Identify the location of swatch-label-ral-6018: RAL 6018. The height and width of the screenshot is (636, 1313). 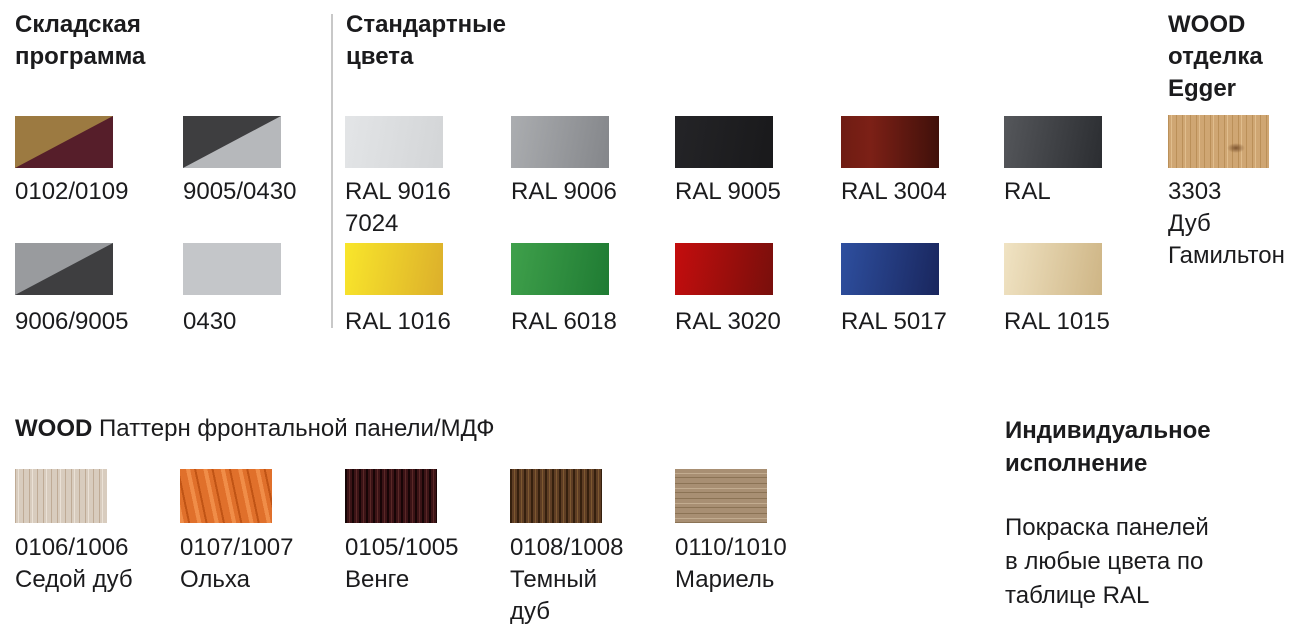
(564, 321).